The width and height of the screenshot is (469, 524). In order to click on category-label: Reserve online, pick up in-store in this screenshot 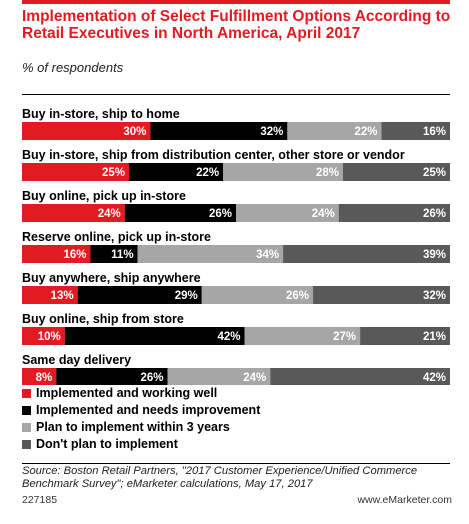, I will do `click(116, 237)`.